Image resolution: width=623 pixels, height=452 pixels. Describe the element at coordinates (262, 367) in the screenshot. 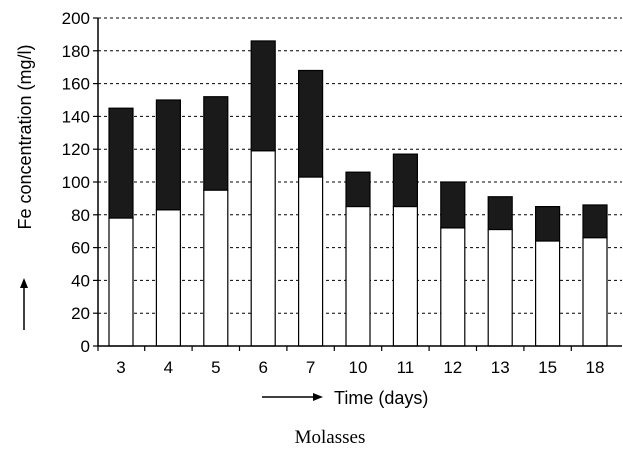

I see `x-tick-label: 6` at that location.